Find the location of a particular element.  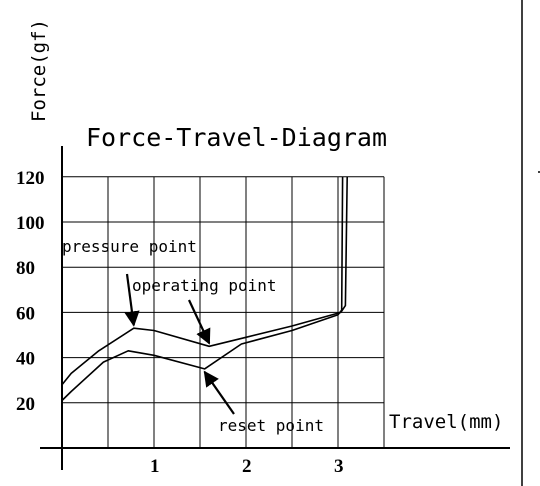

y-tick-label-80: 80 is located at coordinates (25, 268).